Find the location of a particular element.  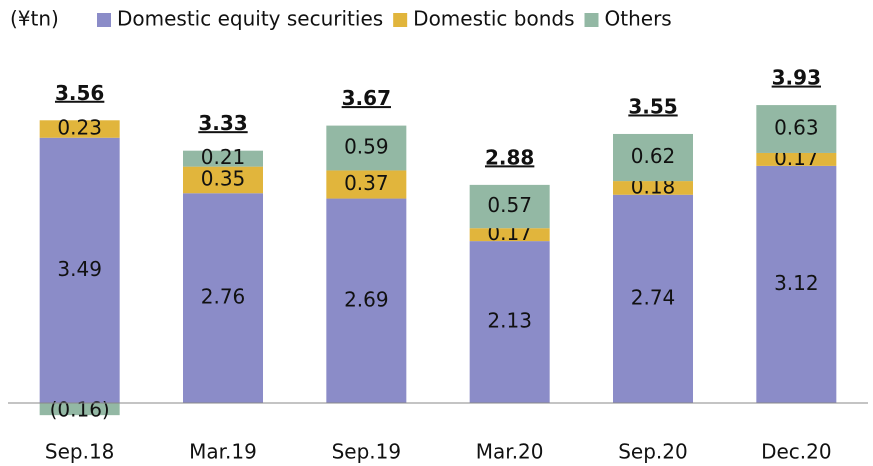

value-label: 2.69 is located at coordinates (366, 299).